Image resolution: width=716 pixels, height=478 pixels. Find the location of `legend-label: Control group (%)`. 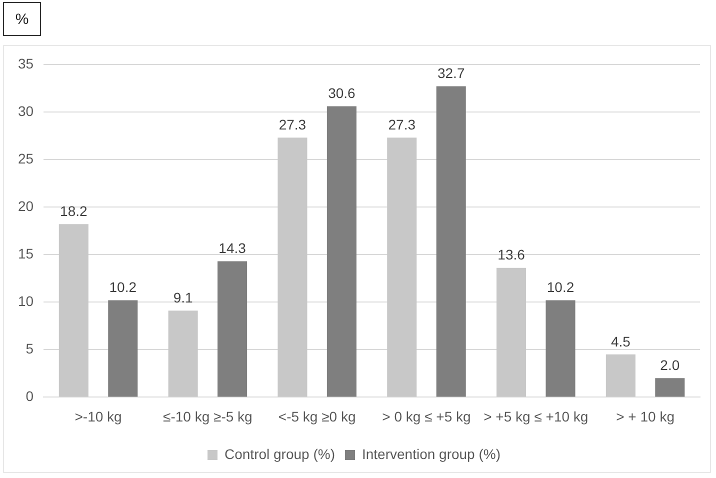

legend-label: Control group (%) is located at coordinates (279, 454).